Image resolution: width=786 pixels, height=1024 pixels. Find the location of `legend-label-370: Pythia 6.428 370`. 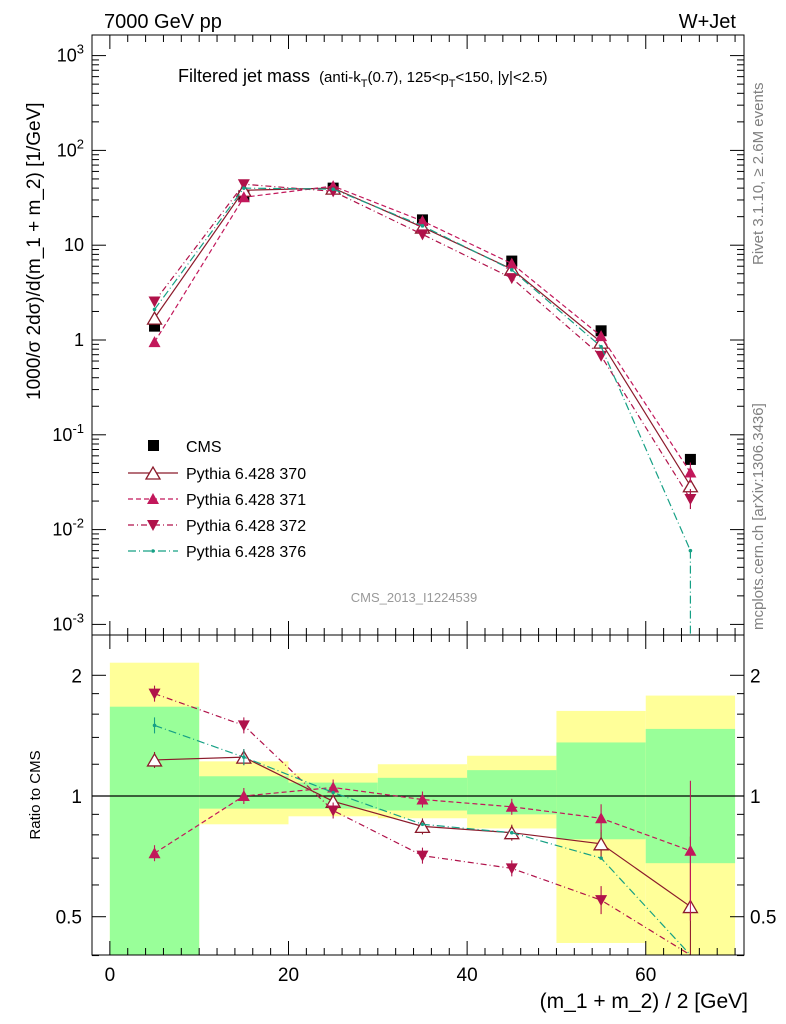

legend-label-370: Pythia 6.428 370 is located at coordinates (246, 474).